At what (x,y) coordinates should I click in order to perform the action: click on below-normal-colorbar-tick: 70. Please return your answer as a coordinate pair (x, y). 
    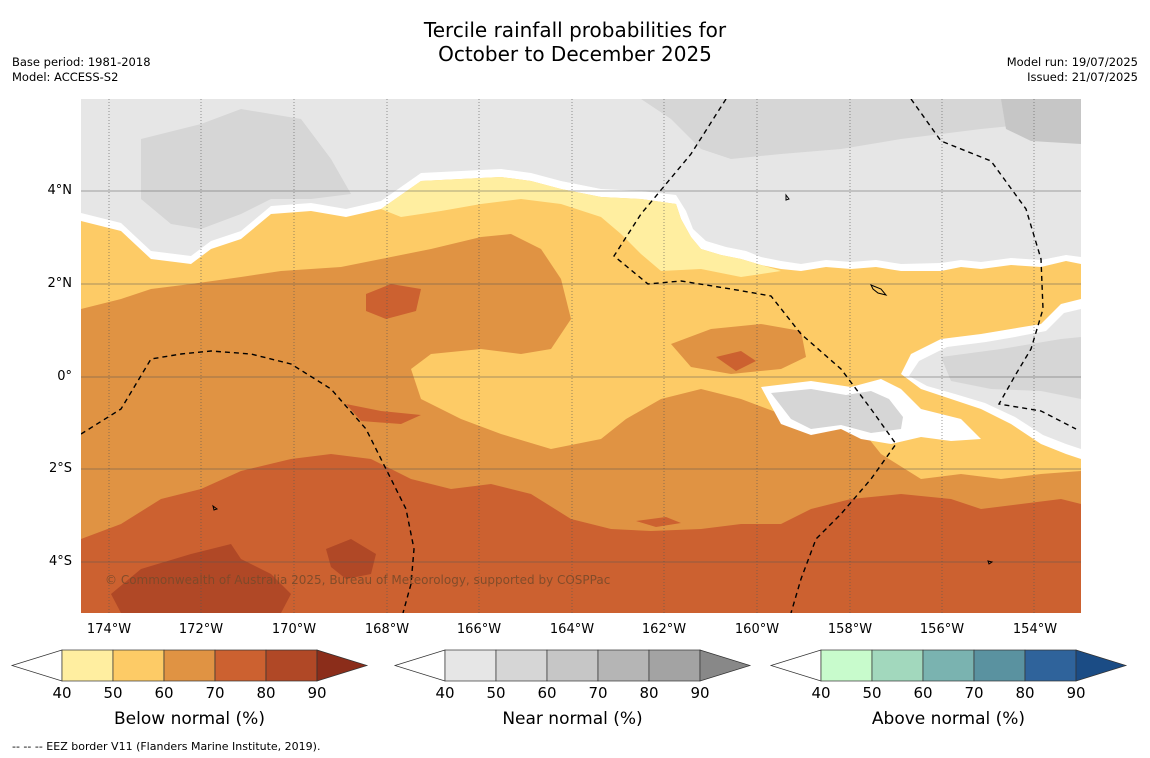
    Looking at the image, I should click on (215, 693).